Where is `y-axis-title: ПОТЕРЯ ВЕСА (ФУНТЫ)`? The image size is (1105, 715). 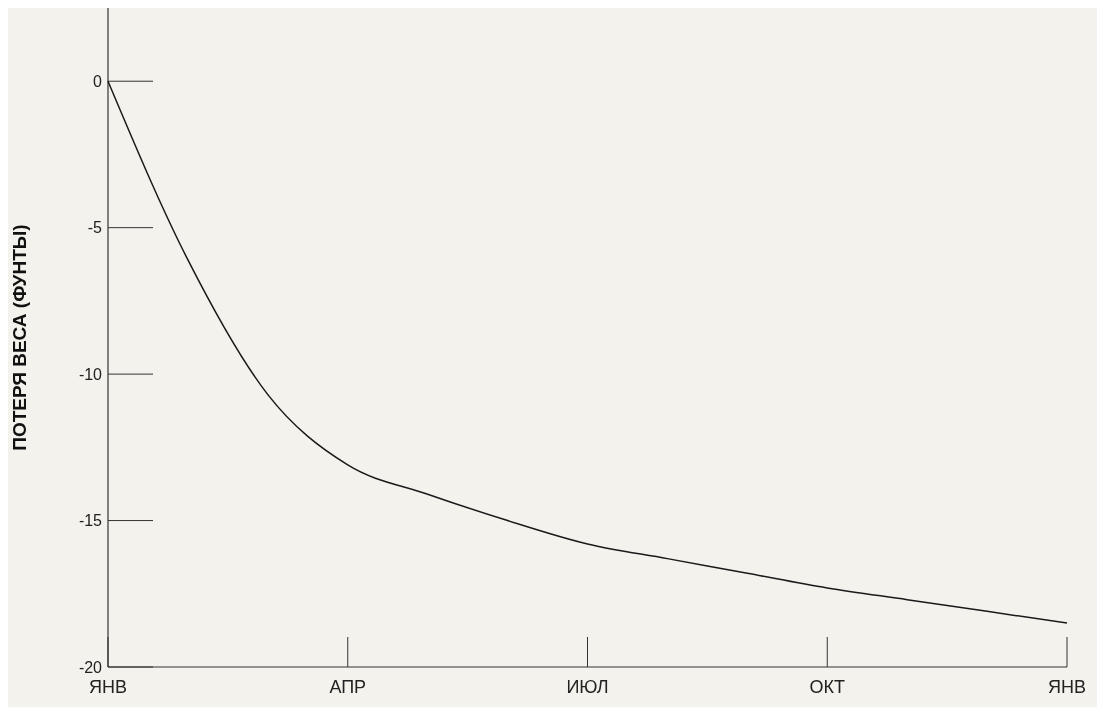
y-axis-title: ПОТЕРЯ ВЕСА (ФУНТЫ) is located at coordinates (19, 337).